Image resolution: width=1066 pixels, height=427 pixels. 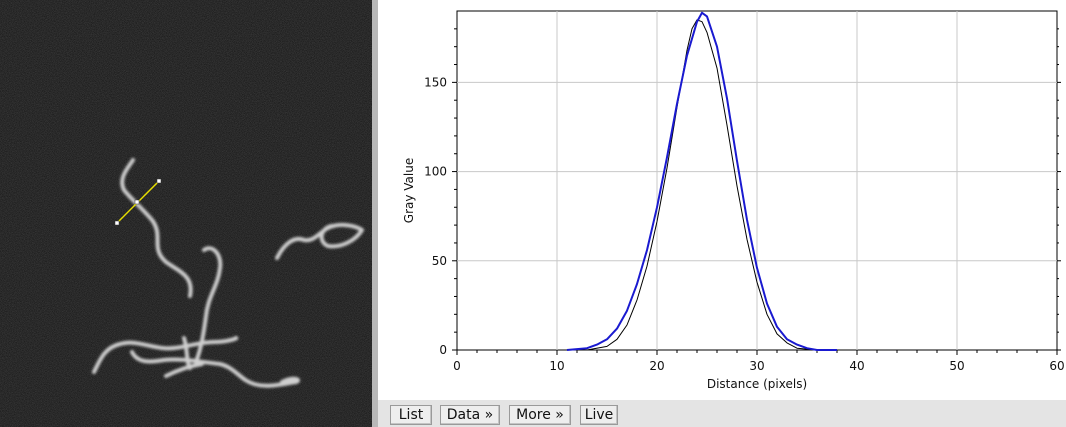 What do you see at coordinates (722, 413) in the screenshot?
I see `plot-toolbar: List Data » More » Live` at bounding box center [722, 413].